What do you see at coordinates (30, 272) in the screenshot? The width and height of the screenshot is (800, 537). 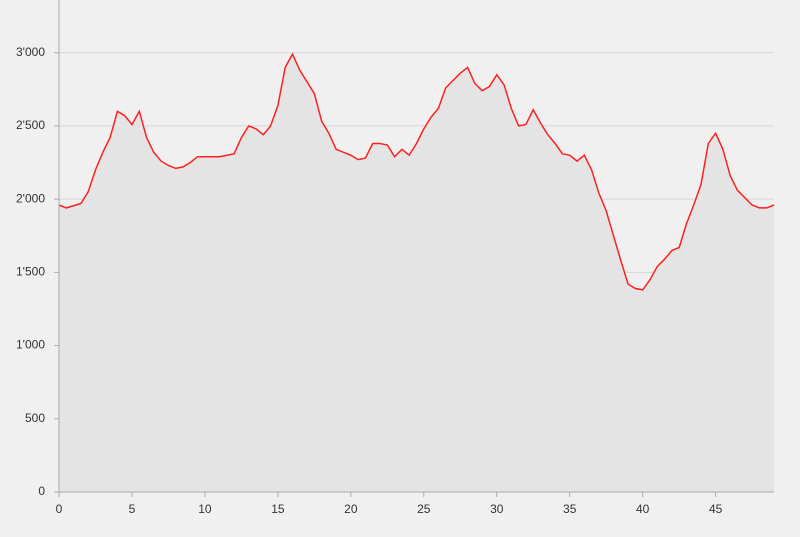 I see `y-tick-label: 1'500` at bounding box center [30, 272].